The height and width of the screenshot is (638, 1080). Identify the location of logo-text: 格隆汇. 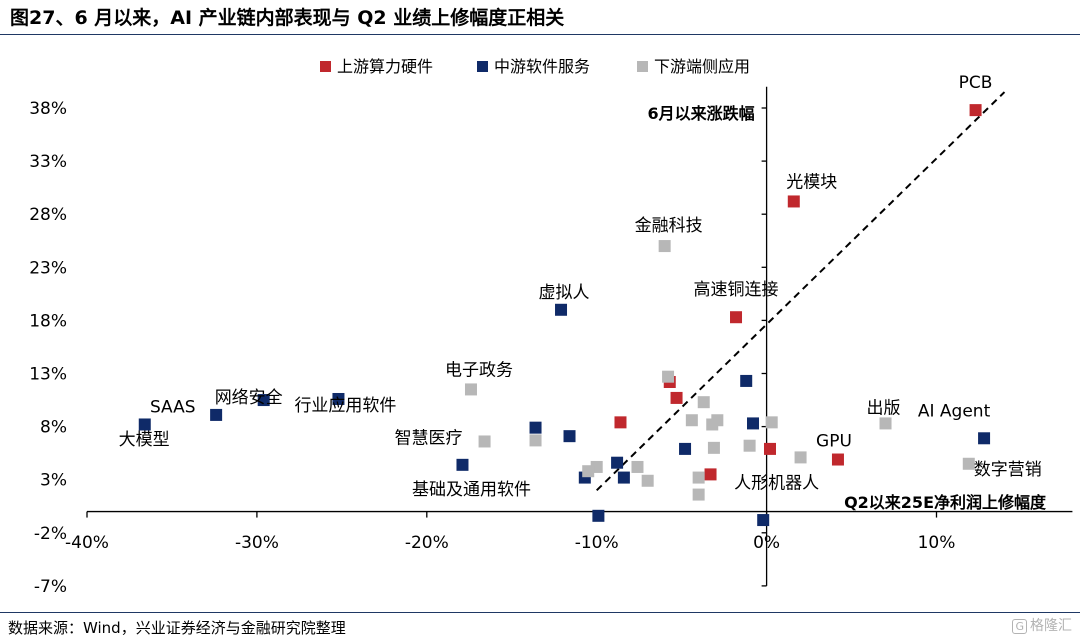
(1051, 626).